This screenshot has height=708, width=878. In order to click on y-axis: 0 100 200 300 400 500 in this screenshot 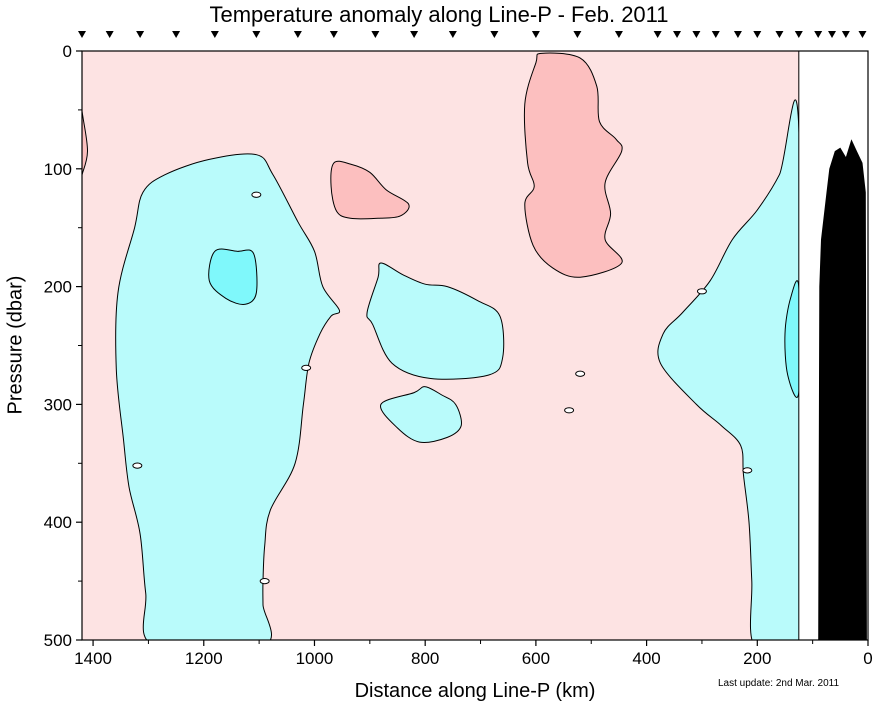, I will do `click(63, 346)`.